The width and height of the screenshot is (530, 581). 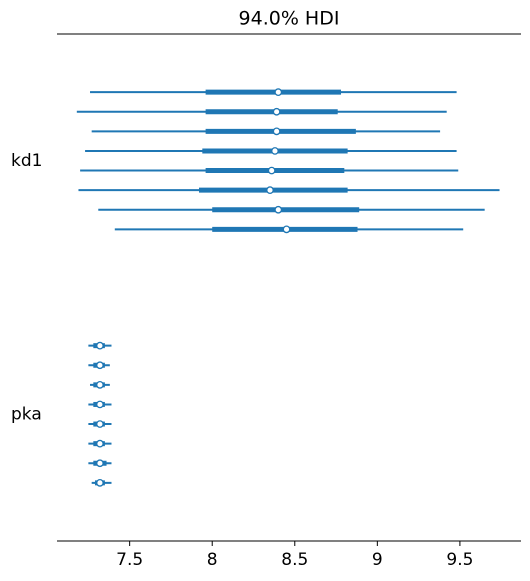 I want to click on group-label: pka, so click(x=26, y=414).